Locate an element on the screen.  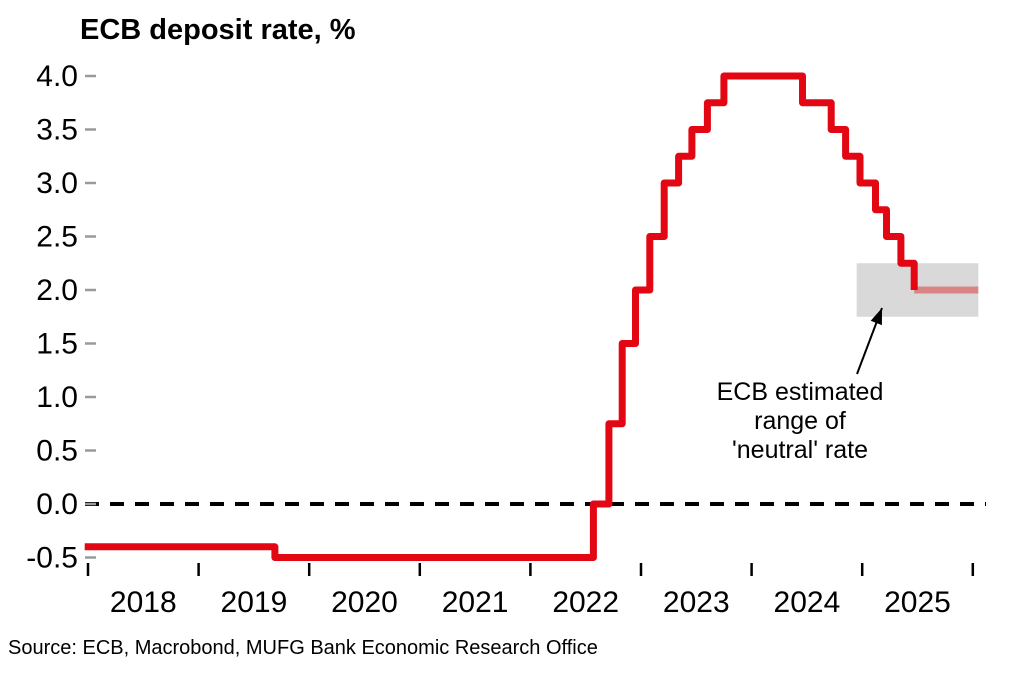
neutral-rate-annotation: ECB estimated range of 'neutral' rate is located at coordinates (800, 421).